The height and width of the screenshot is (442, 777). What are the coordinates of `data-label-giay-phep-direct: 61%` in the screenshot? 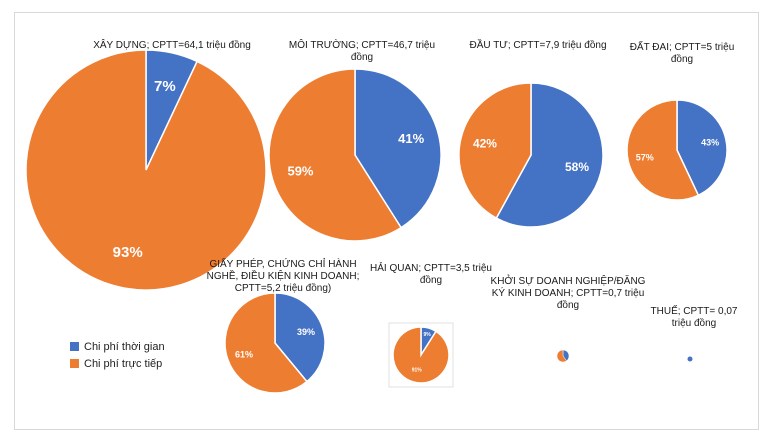 It's located at (244, 354).